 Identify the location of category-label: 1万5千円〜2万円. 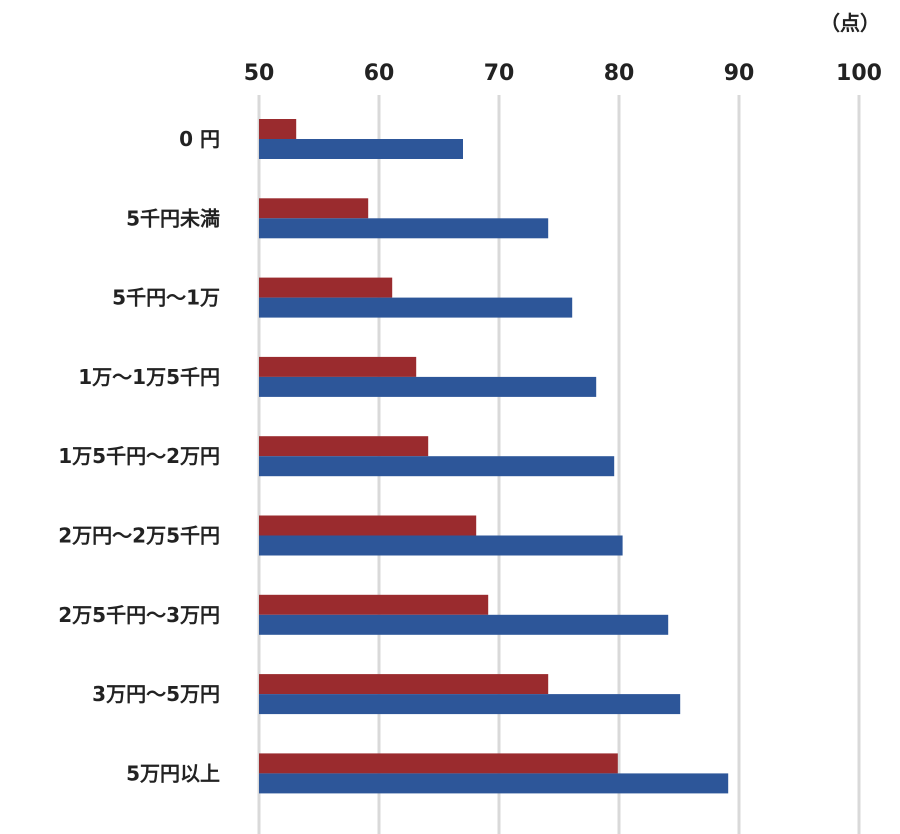
(139, 456).